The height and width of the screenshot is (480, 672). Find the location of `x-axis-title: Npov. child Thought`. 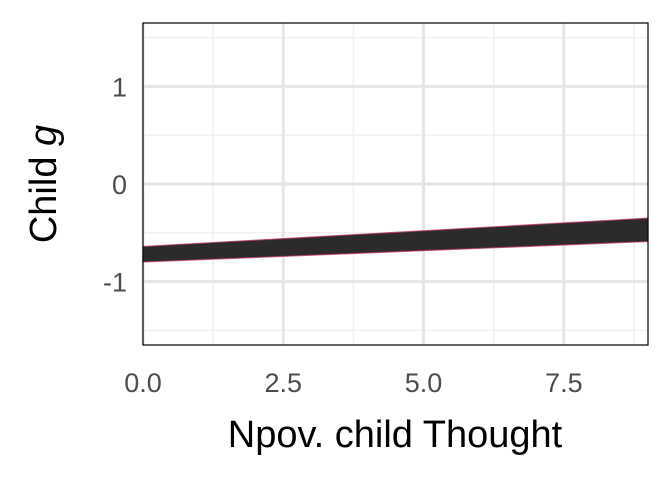

x-axis-title: Npov. child Thought is located at coordinates (395, 435).